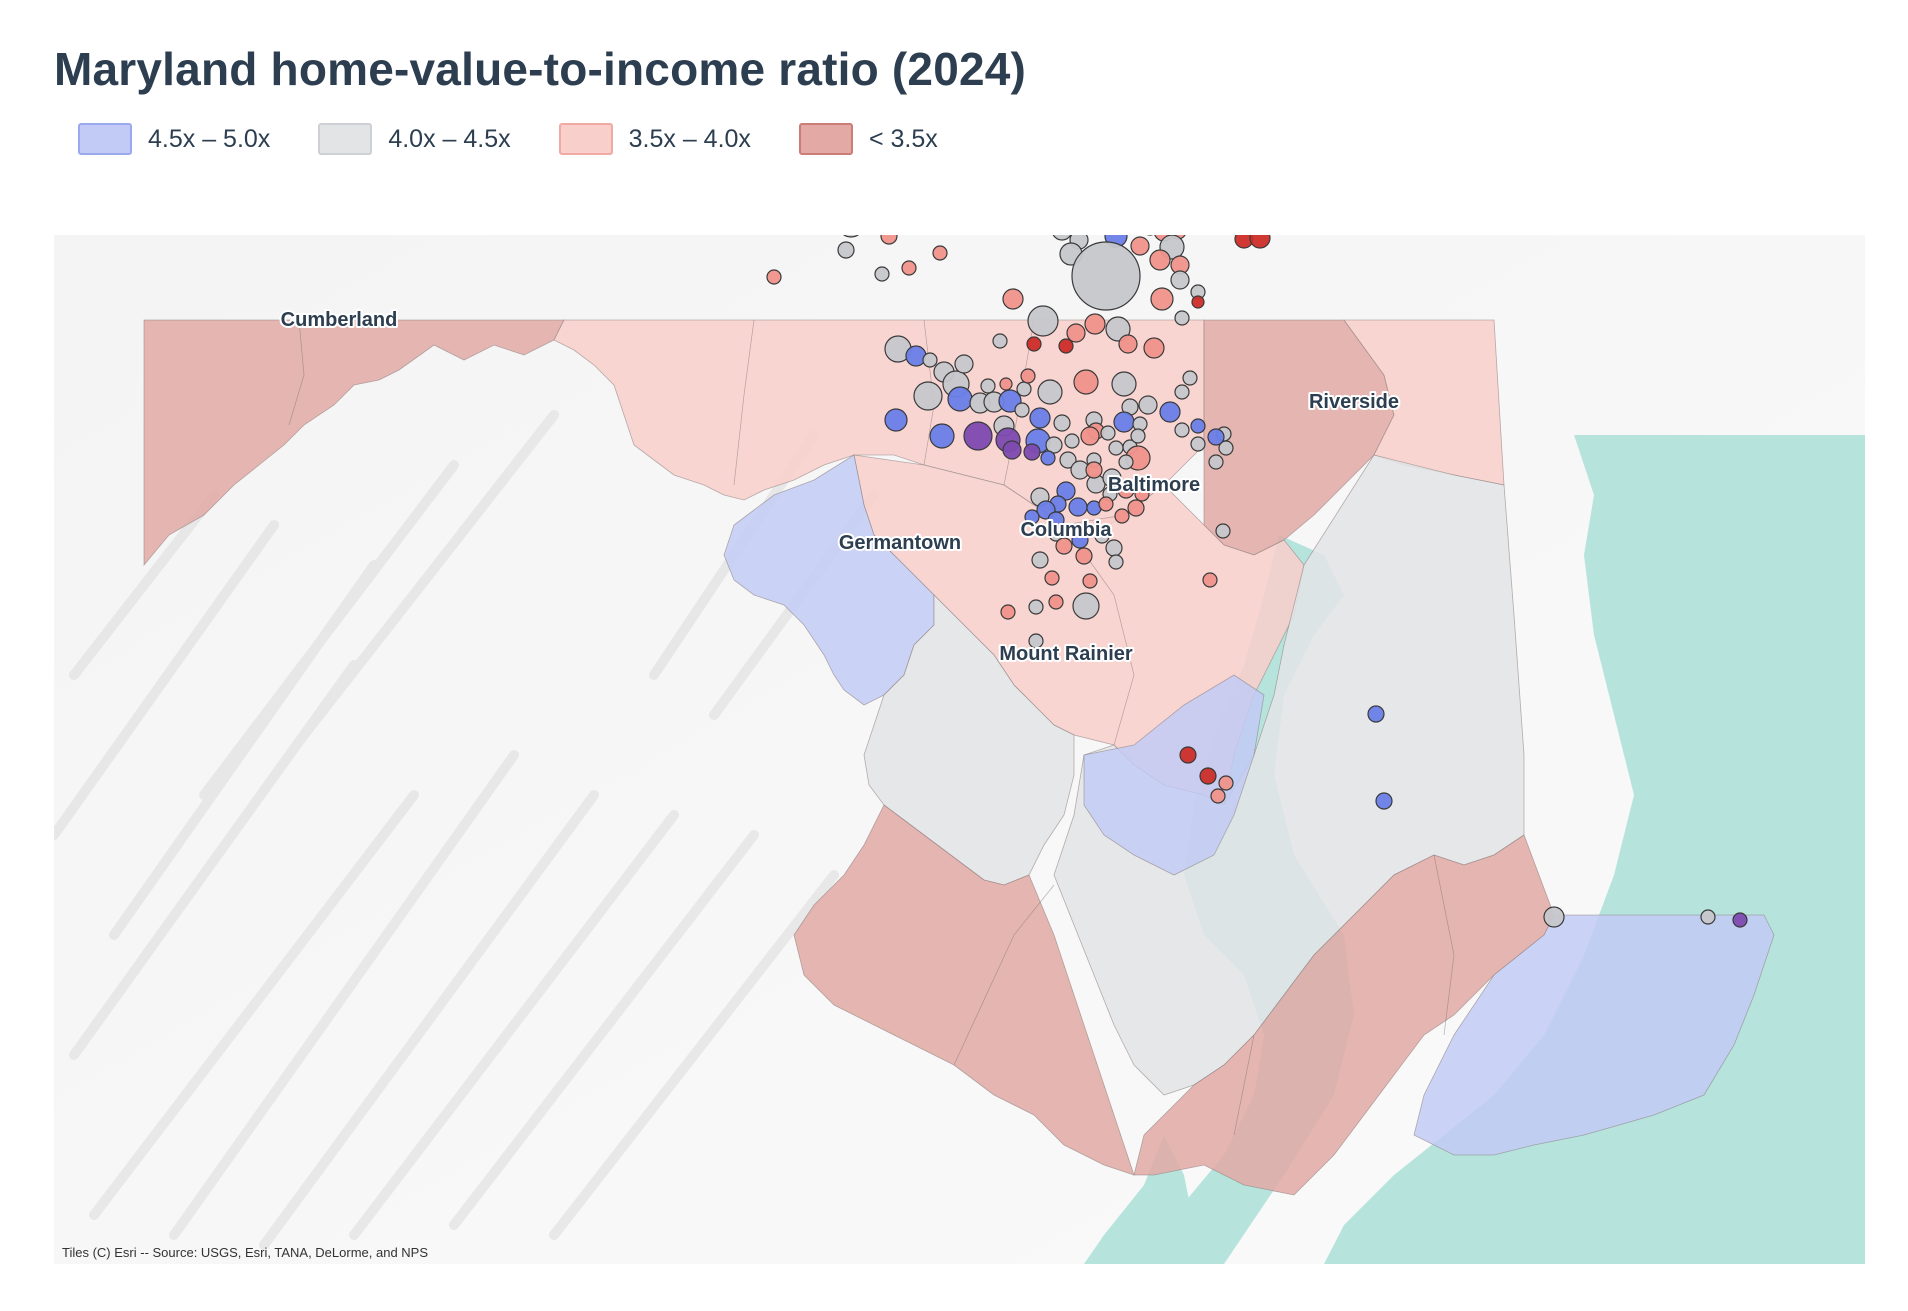  What do you see at coordinates (829, 580) in the screenshot?
I see `county-montgomery` at bounding box center [829, 580].